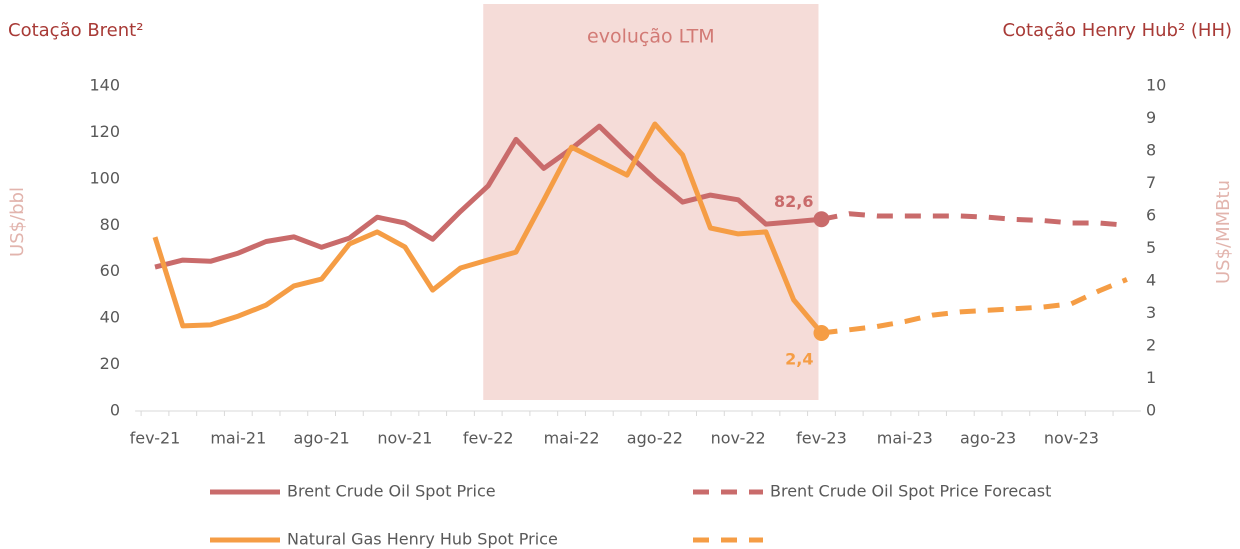 Image resolution: width=1240 pixels, height=549 pixels. I want to click on x-tick-label: ago-23, so click(988, 438).